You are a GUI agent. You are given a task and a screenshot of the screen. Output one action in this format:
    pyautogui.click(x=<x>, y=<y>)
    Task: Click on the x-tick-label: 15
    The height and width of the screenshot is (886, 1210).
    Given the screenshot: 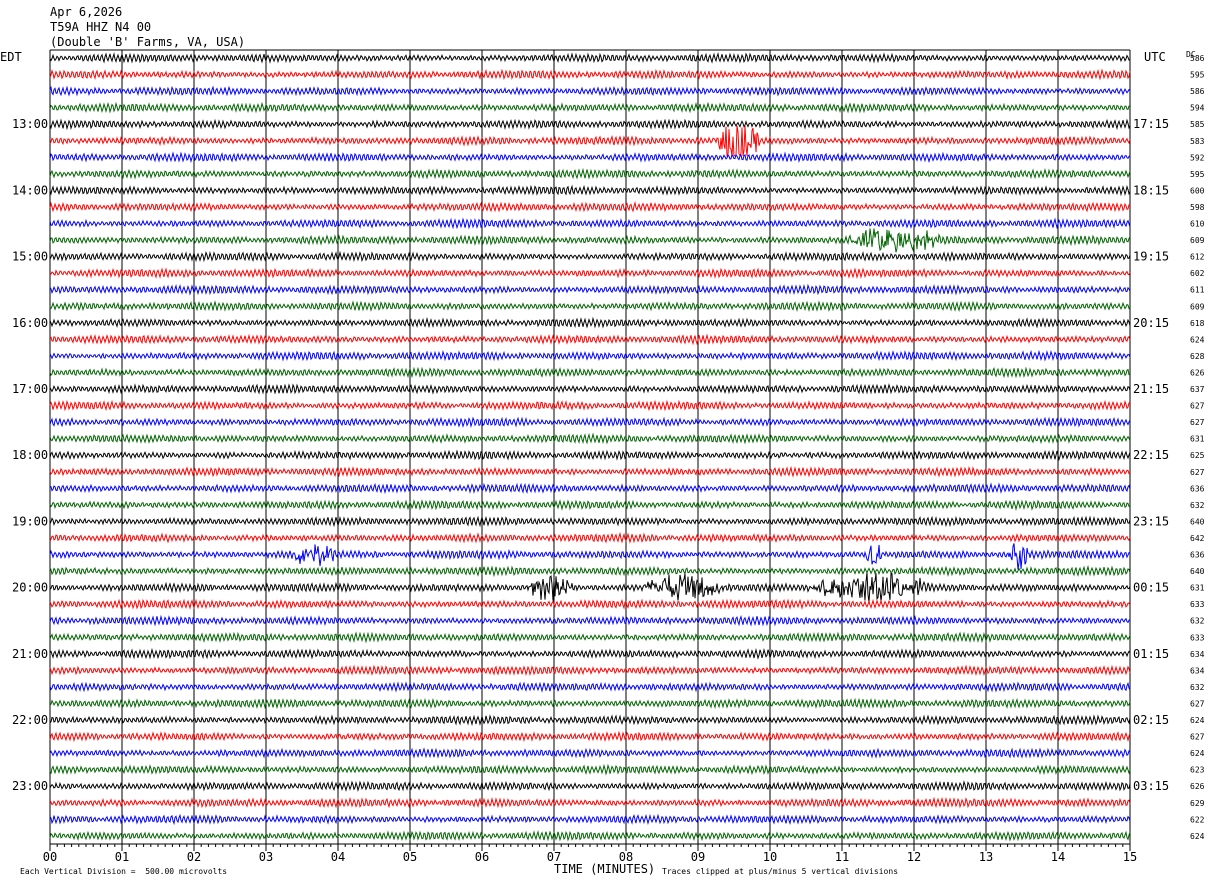 What is the action you would take?
    pyautogui.click(x=1130, y=857)
    